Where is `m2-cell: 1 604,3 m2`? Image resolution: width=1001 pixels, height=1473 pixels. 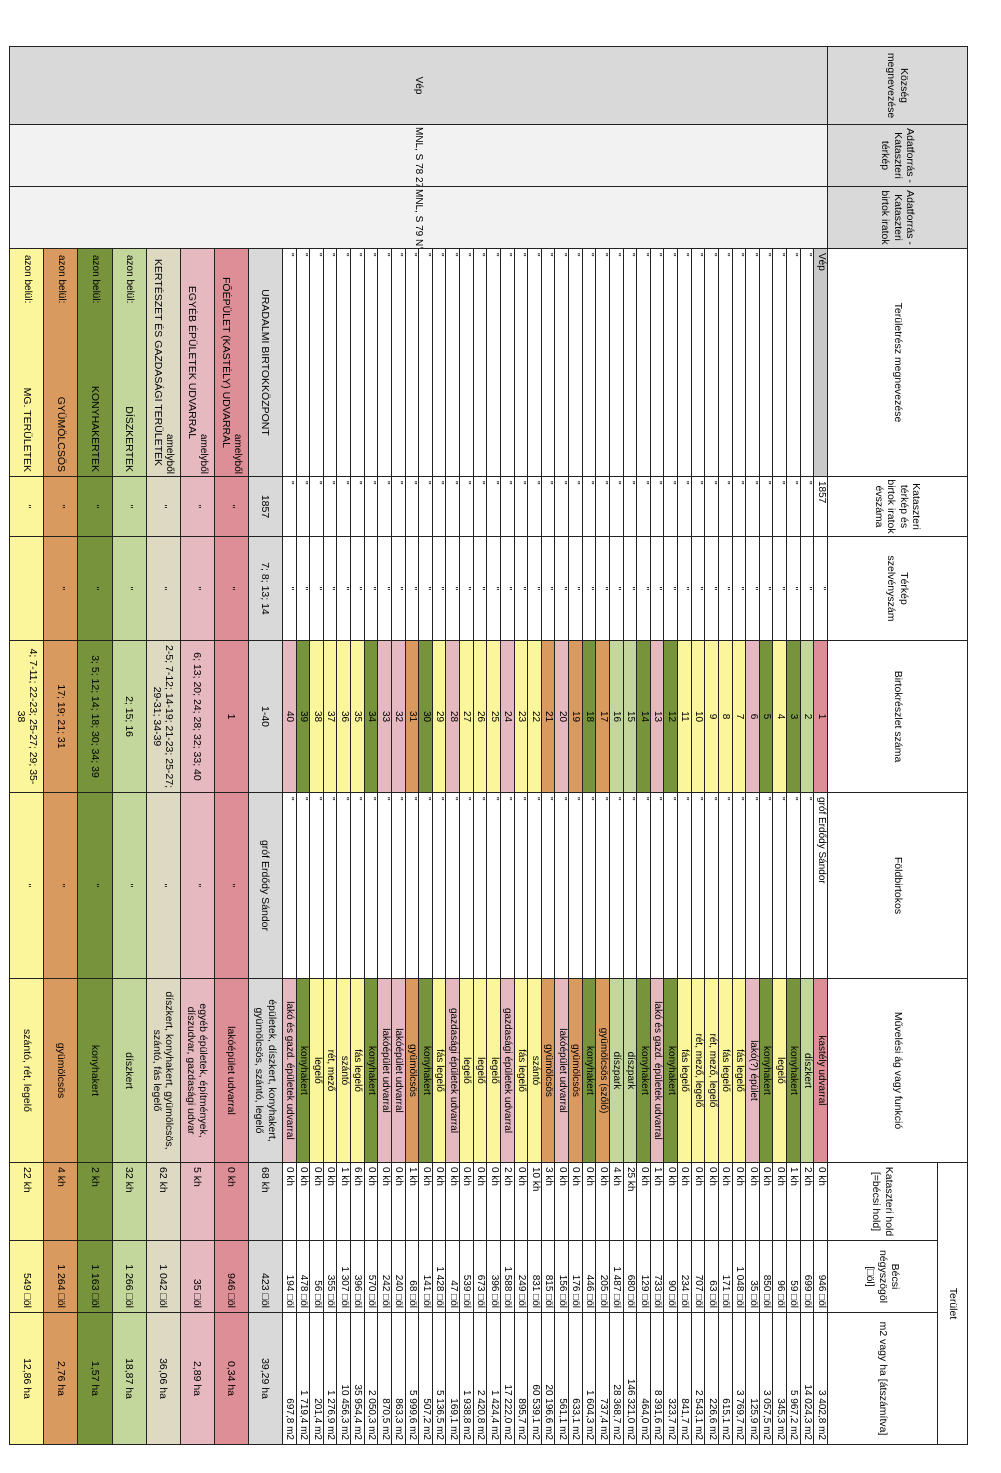 m2-cell: 1 604,3 m2 is located at coordinates (589, 1378).